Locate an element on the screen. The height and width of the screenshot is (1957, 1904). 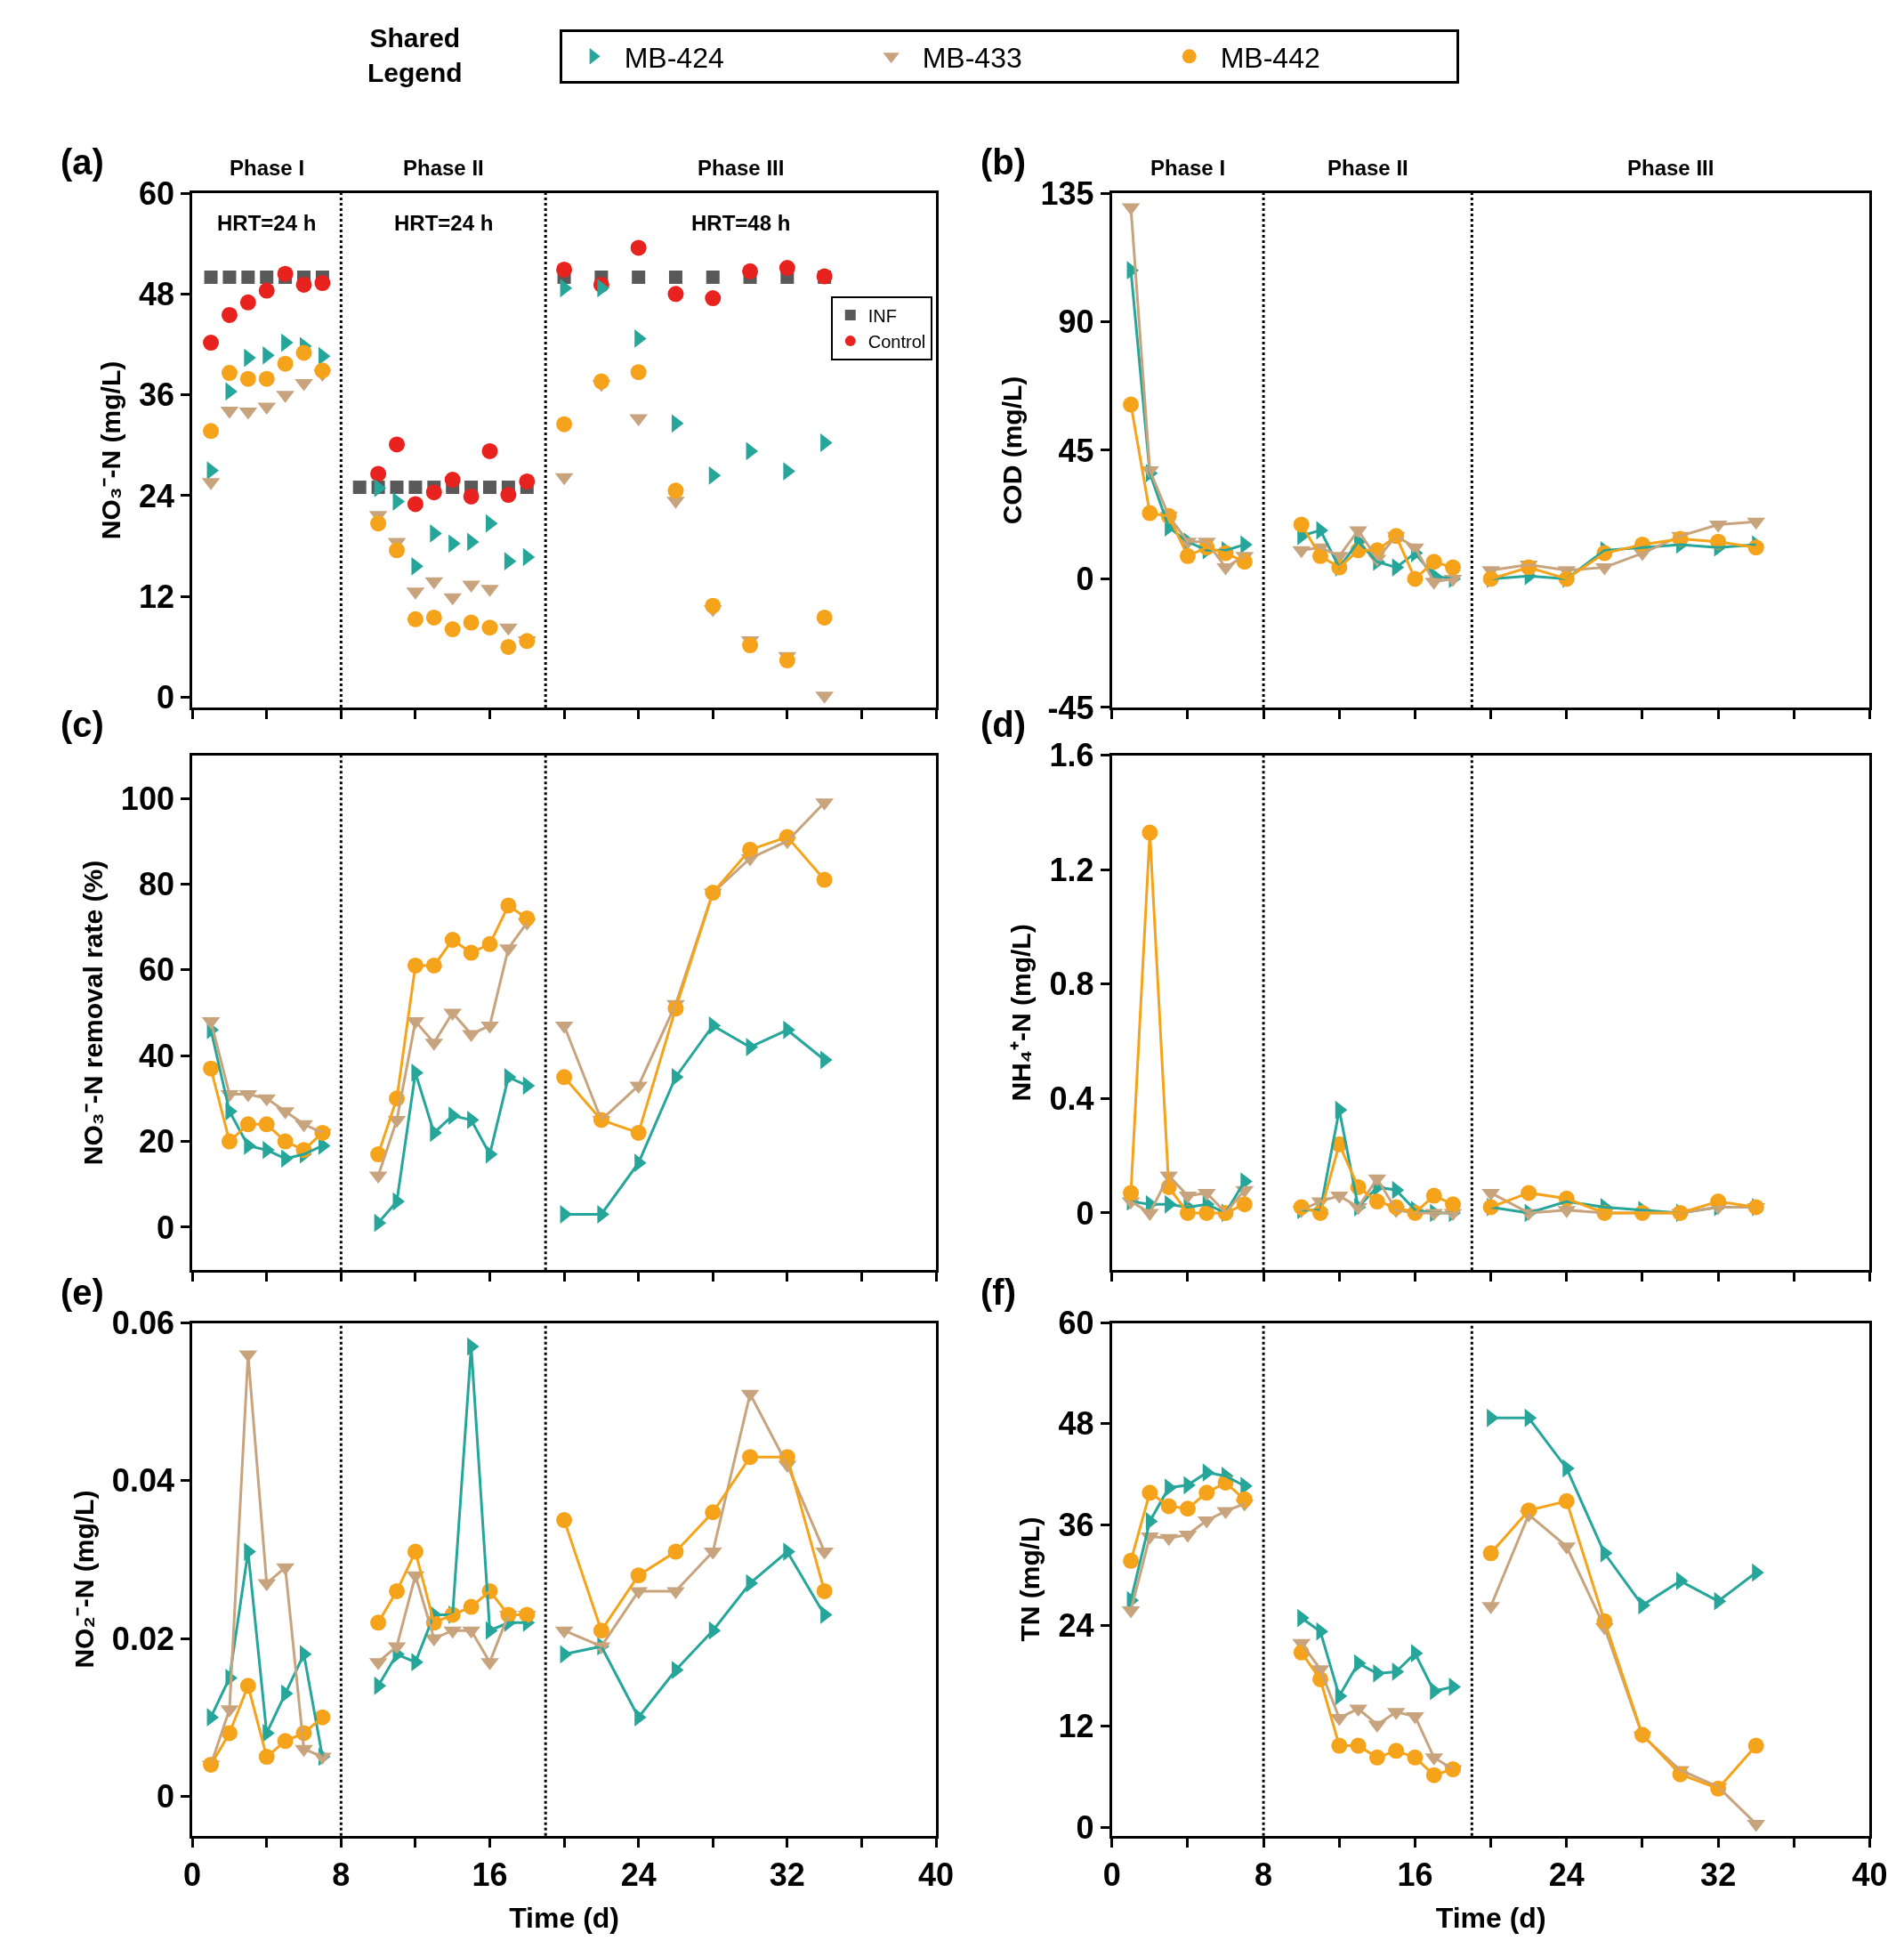
y-tick-label: 0.04 is located at coordinates (142, 1481).